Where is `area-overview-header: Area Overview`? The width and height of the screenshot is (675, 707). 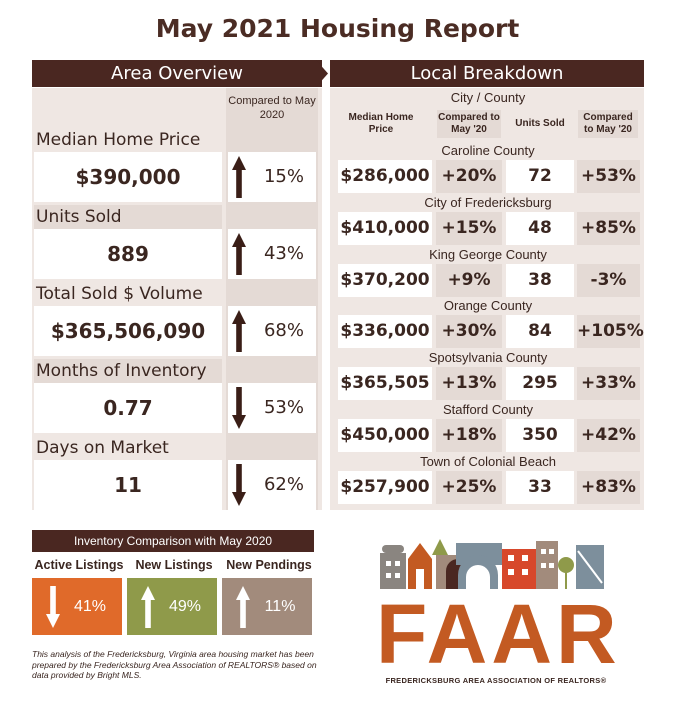 area-overview-header: Area Overview is located at coordinates (180, 73).